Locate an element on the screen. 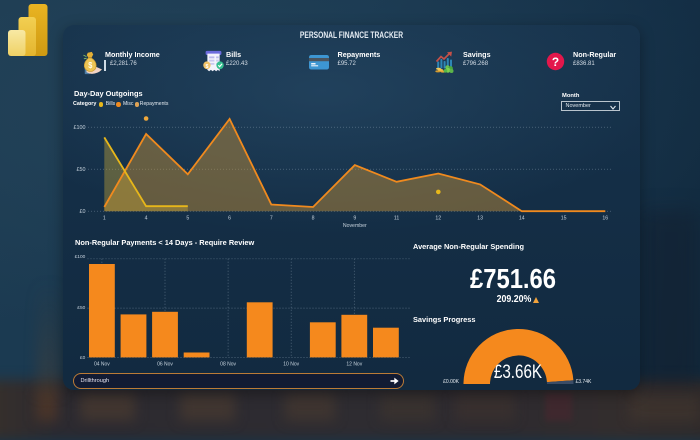  svg-text: 9 is located at coordinates (354, 219).